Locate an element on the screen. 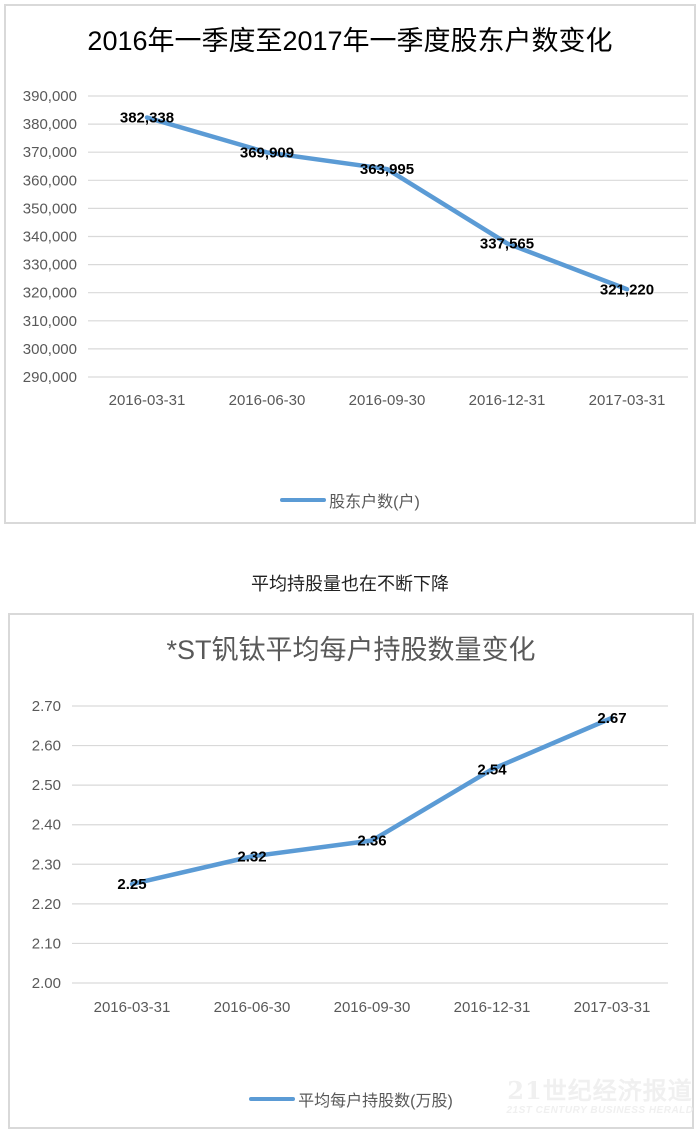 This screenshot has height=1132, width=700. chart-title: *ST钒钛平均每户持股数量变化 is located at coordinates (351, 650).